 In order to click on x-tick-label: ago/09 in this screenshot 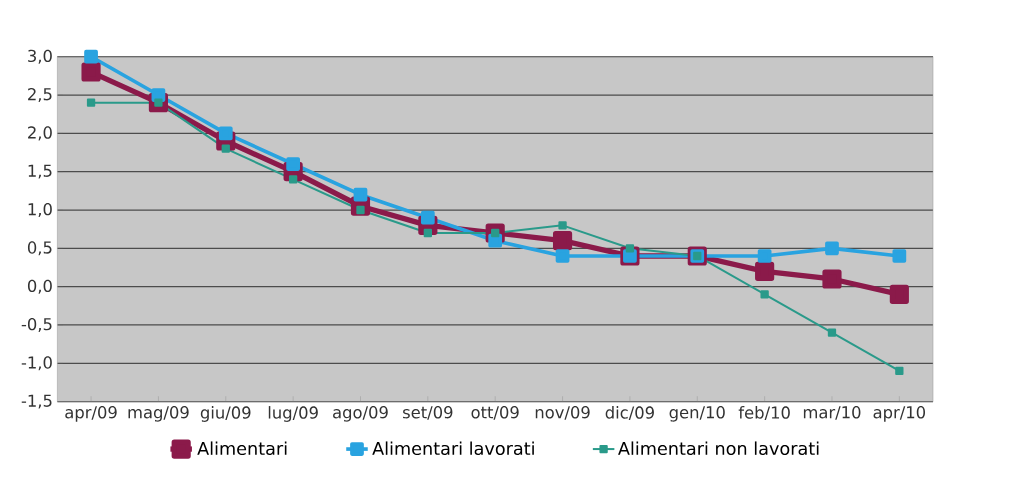, I will do `click(360, 414)`.